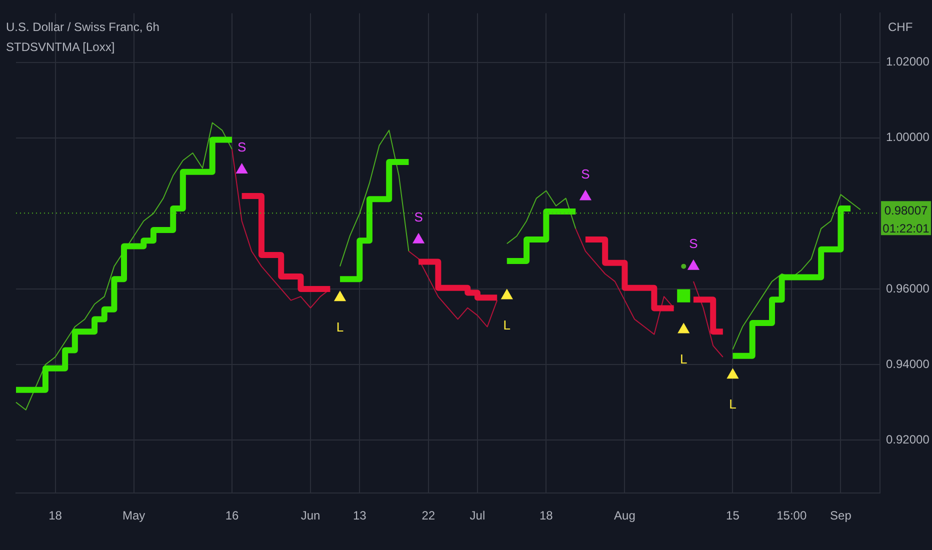 The image size is (932, 550). I want to click on series-label: S, so click(419, 216).